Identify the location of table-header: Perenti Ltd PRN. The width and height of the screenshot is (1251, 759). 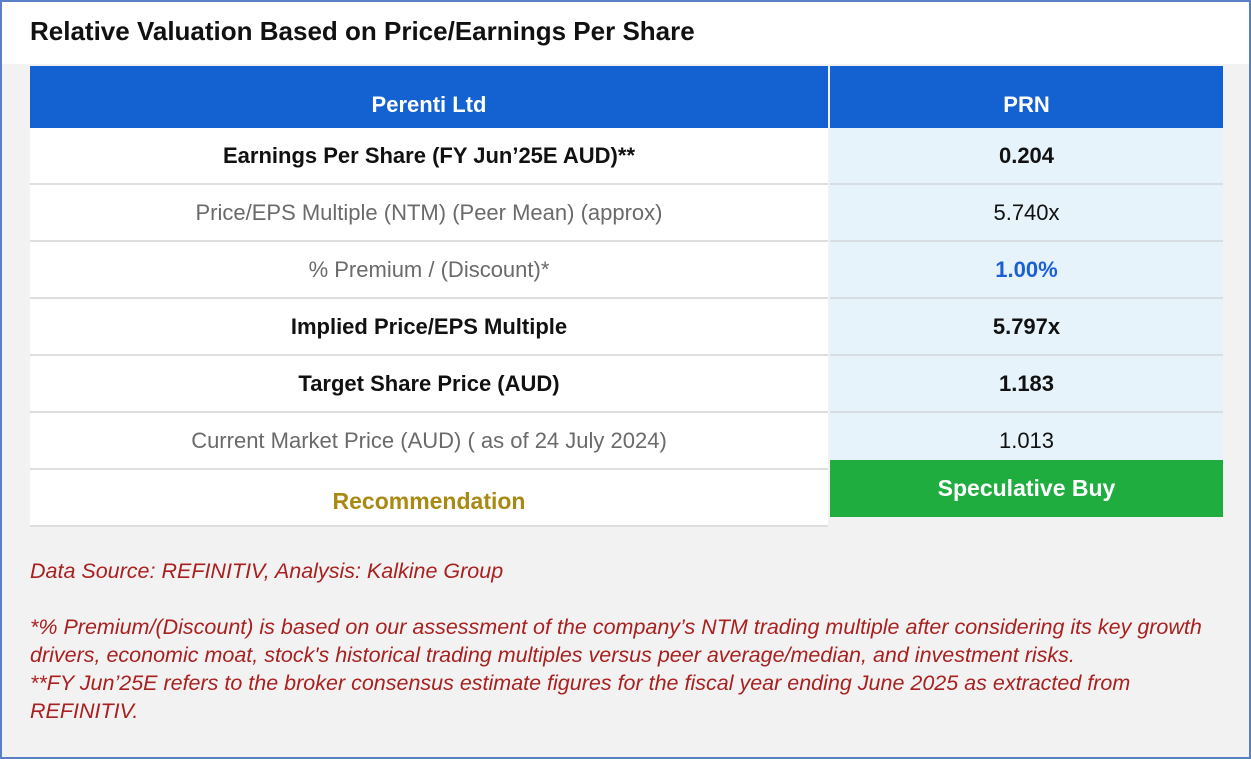
(626, 97).